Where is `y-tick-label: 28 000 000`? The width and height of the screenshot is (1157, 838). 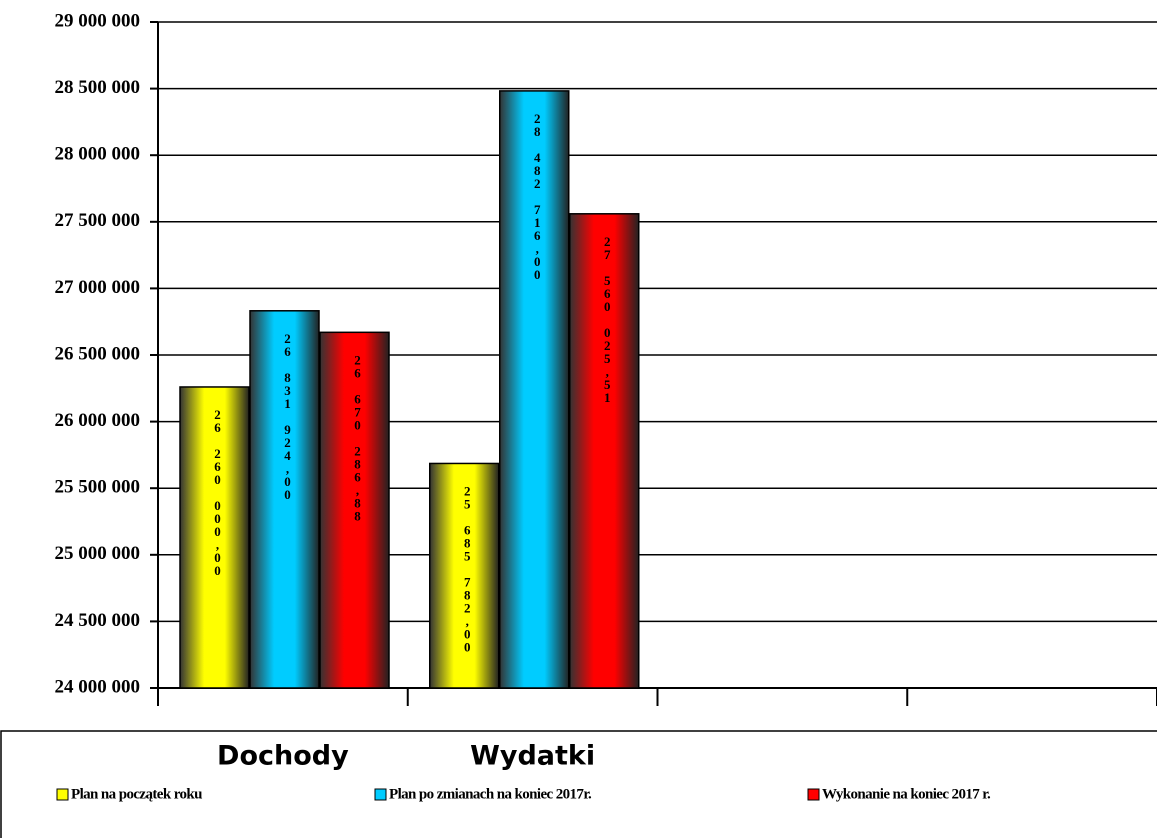
y-tick-label: 28 000 000 is located at coordinates (98, 154).